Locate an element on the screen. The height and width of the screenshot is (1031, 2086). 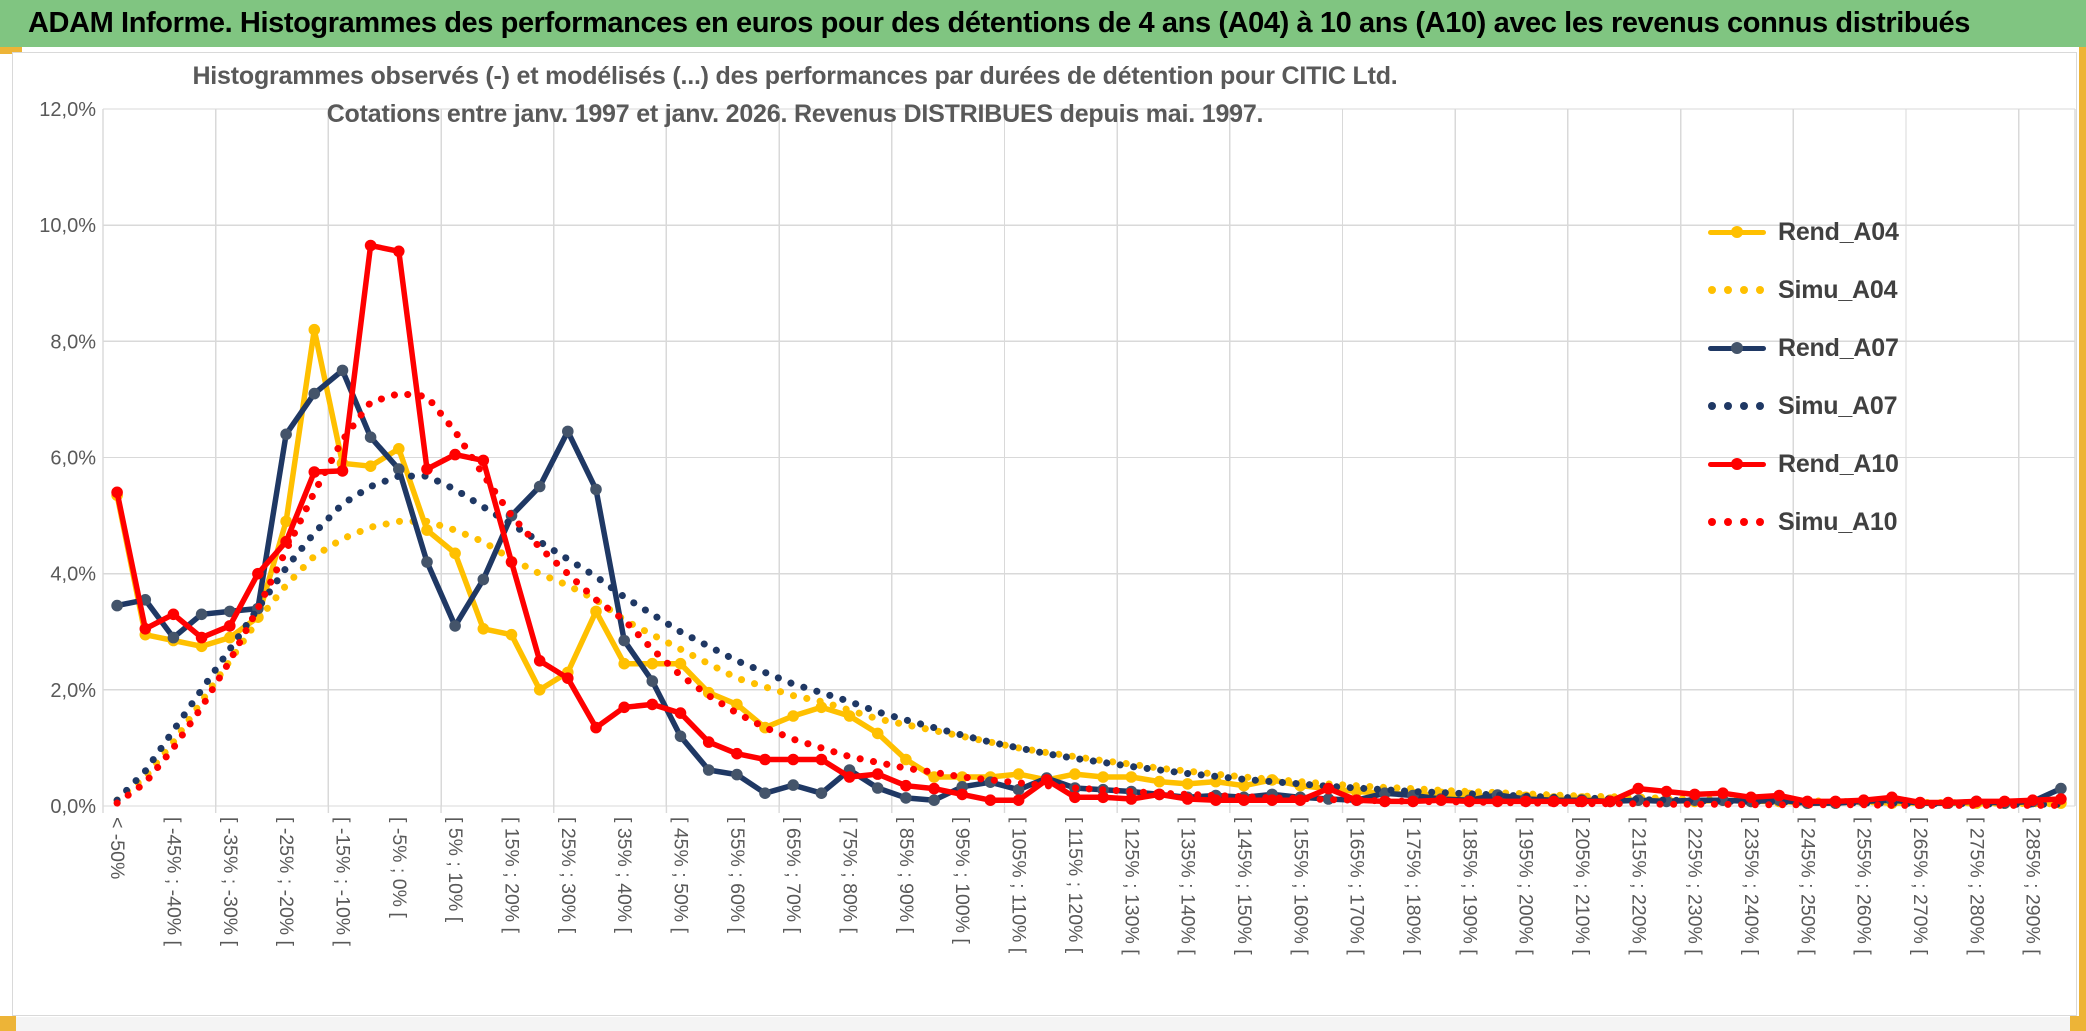
legend-item-Simu_A04: Simu_A04 is located at coordinates (1888, 290).